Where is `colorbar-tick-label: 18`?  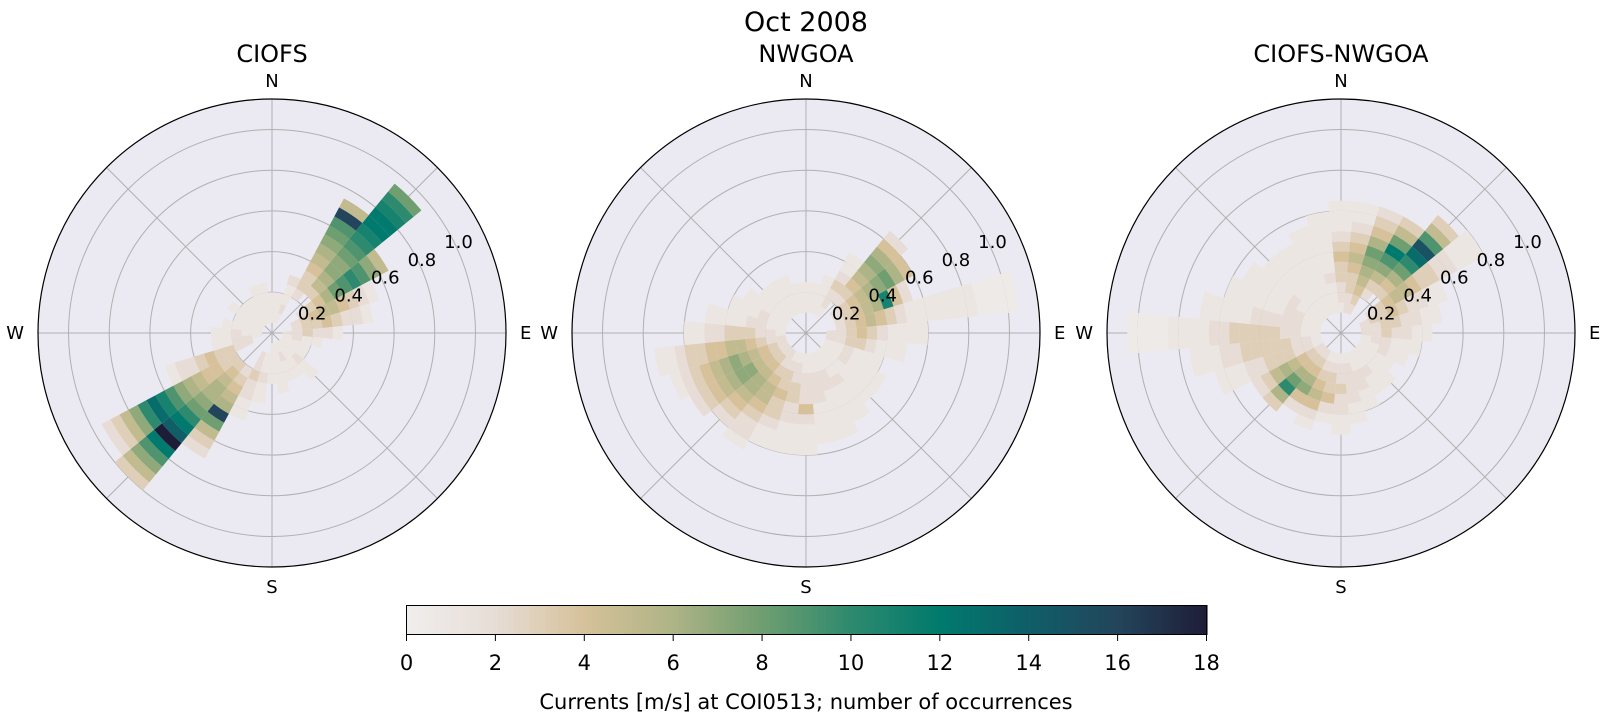
colorbar-tick-label: 18 is located at coordinates (1206, 663).